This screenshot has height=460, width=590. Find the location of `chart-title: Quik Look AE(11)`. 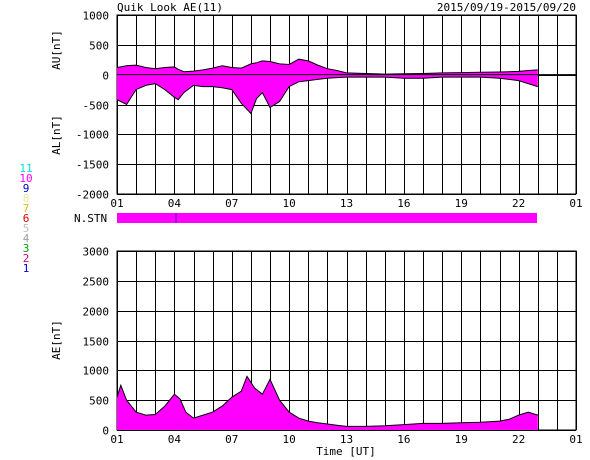

chart-title: Quik Look AE(11) is located at coordinates (170, 7).